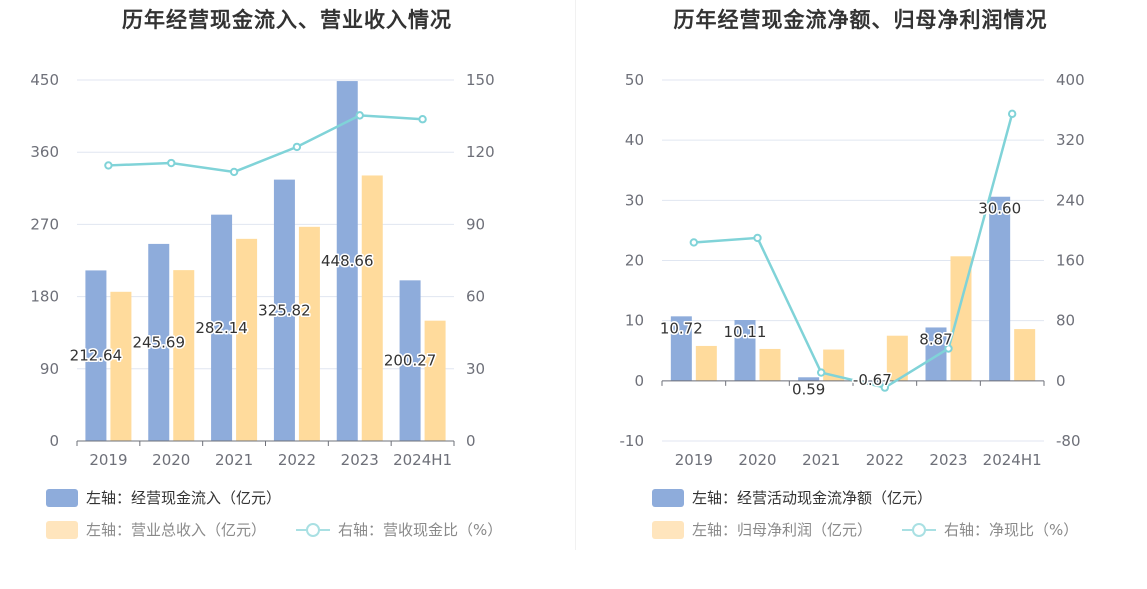 The image size is (1147, 589). I want to click on right-y-right-tick: 160, so click(1070, 261).